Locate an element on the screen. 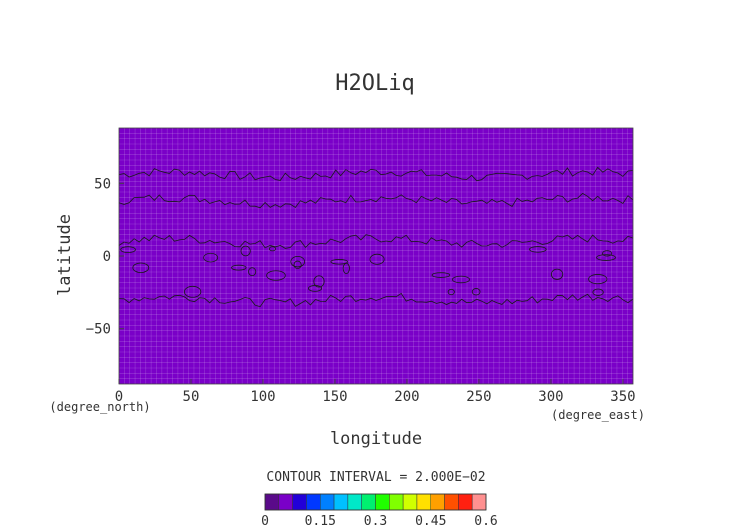 The image size is (752, 532). colorbar is located at coordinates (375, 502).